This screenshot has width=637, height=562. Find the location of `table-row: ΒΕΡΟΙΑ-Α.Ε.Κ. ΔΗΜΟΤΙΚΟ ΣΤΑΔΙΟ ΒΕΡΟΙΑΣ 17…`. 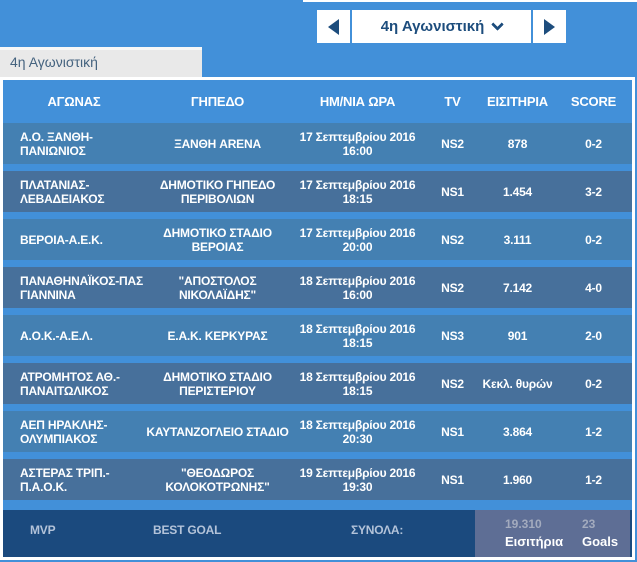

table-row: ΒΕΡΟΙΑ-Α.Ε.Κ. ΔΗΜΟΤΙΚΟ ΣΤΑΔΙΟ ΒΕΡΟΙΑΣ 17… is located at coordinates (317, 239).